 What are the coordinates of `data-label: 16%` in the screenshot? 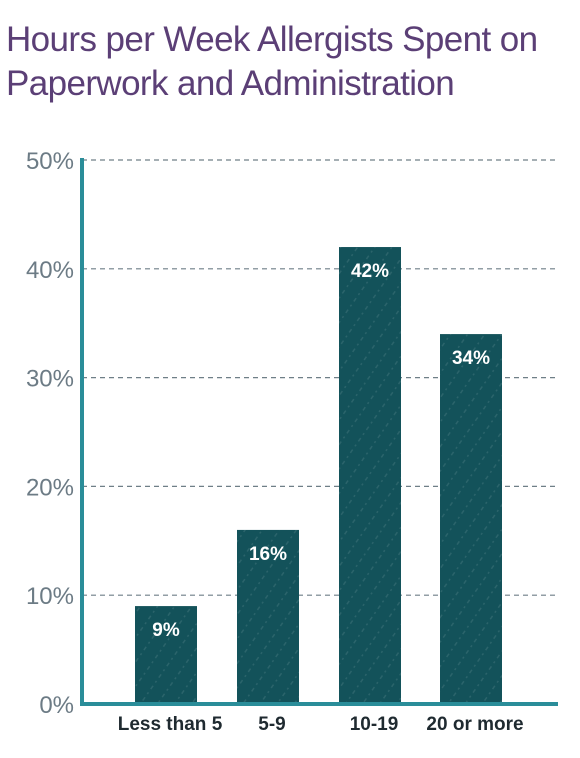 It's located at (268, 554).